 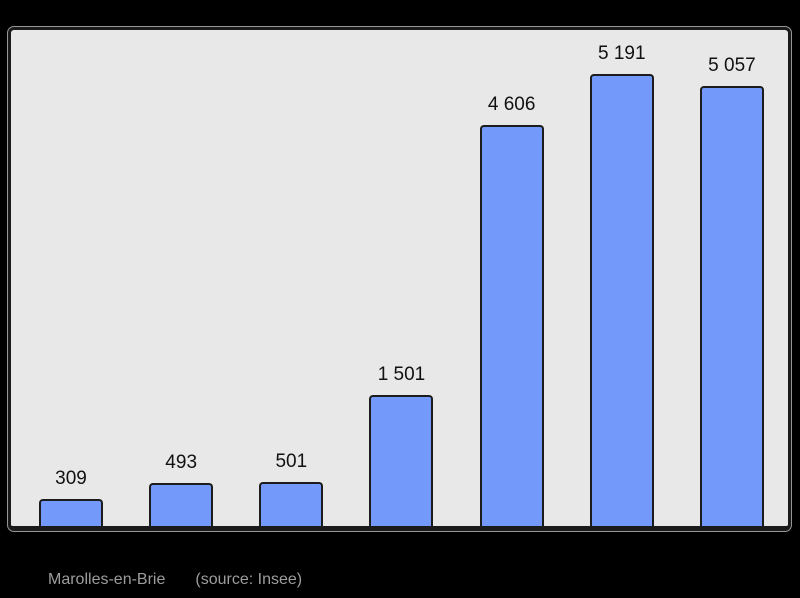 I want to click on bar-column: 309, so click(x=71, y=278).